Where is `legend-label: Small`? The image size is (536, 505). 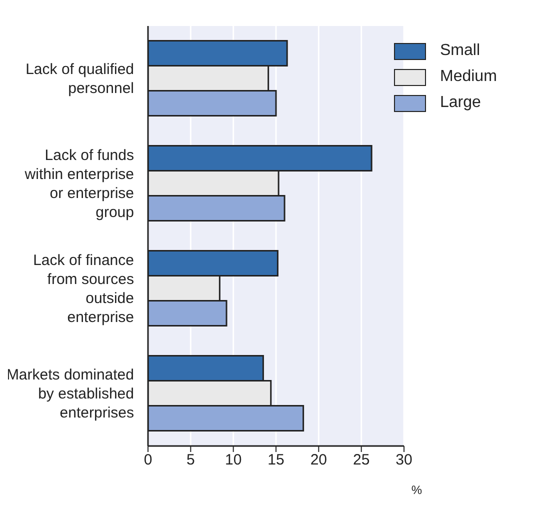 legend-label: Small is located at coordinates (460, 51).